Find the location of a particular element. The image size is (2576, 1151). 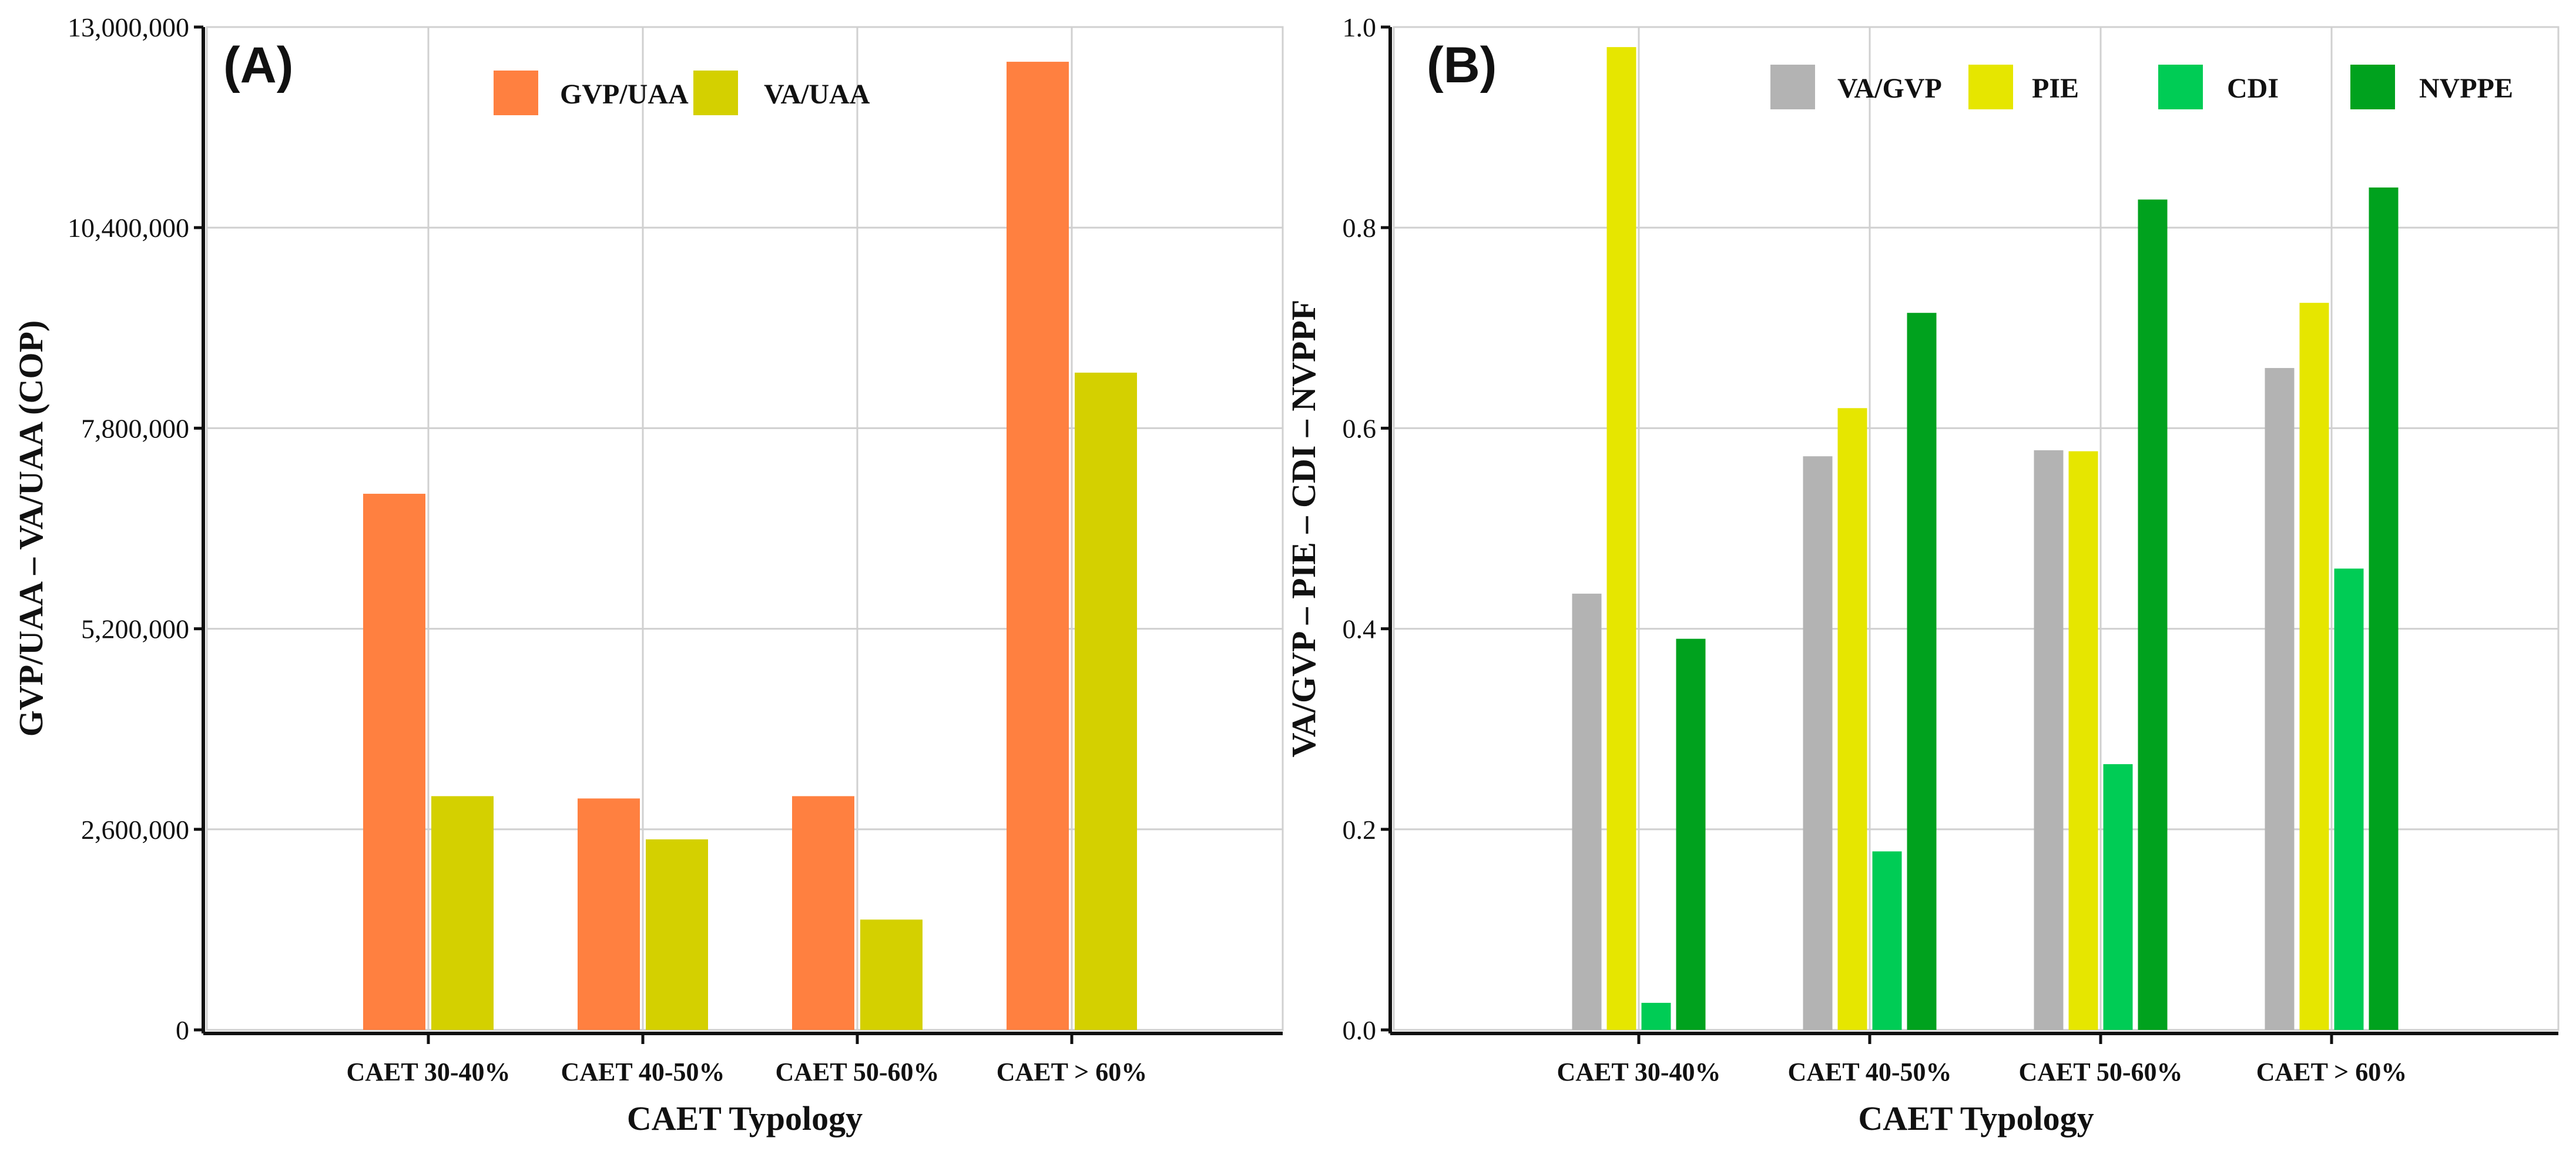

legend-label: CDI is located at coordinates (2253, 89).